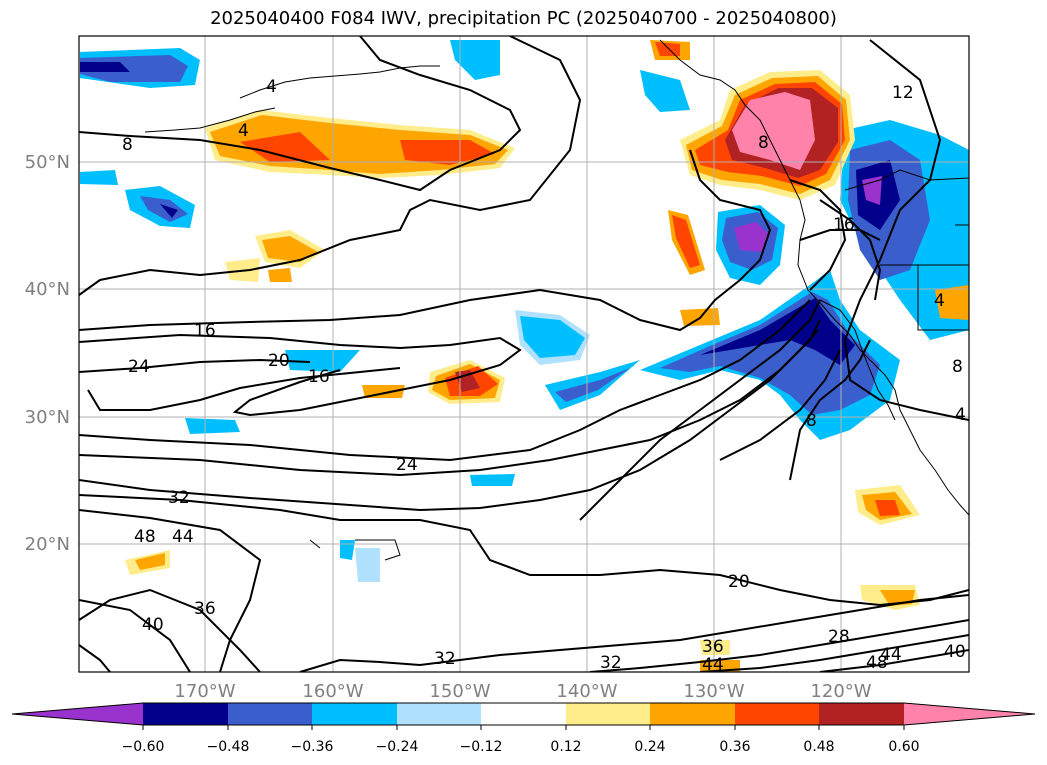  I want to click on colorbar-tick-label: −0.48, so click(228, 747).